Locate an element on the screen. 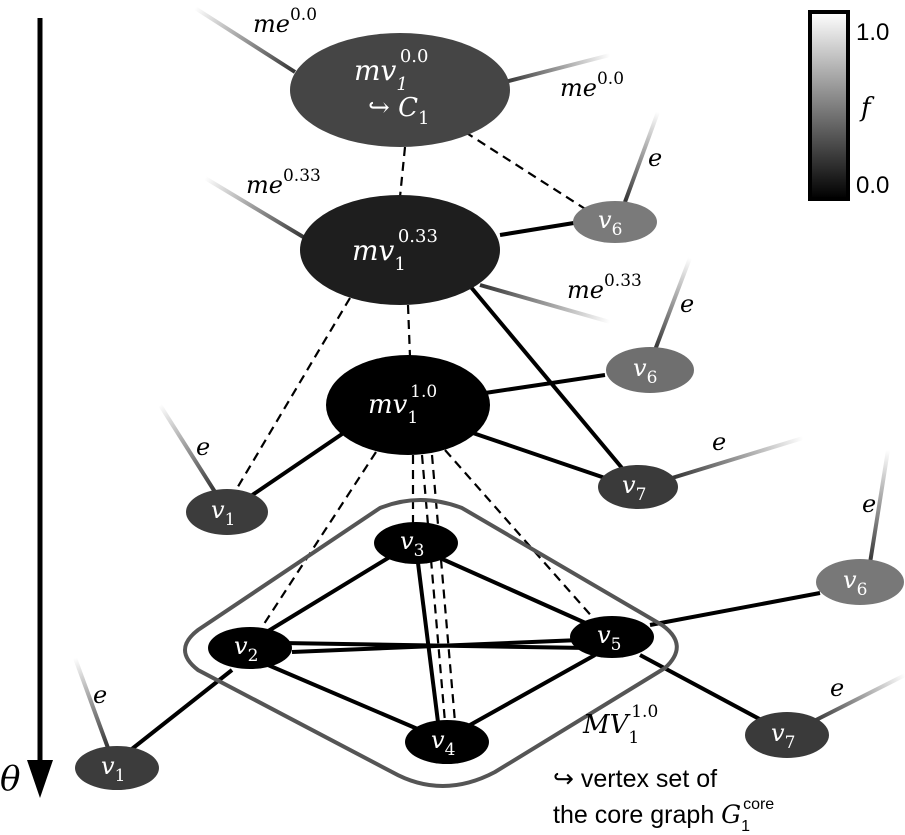 The image size is (905, 835). vertex-v5-shape is located at coordinates (612, 637).